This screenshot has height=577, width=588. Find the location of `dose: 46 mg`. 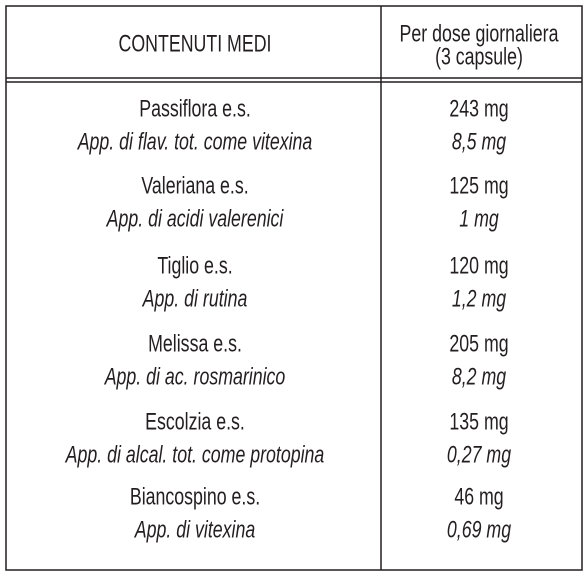

dose: 46 mg is located at coordinates (478, 497).